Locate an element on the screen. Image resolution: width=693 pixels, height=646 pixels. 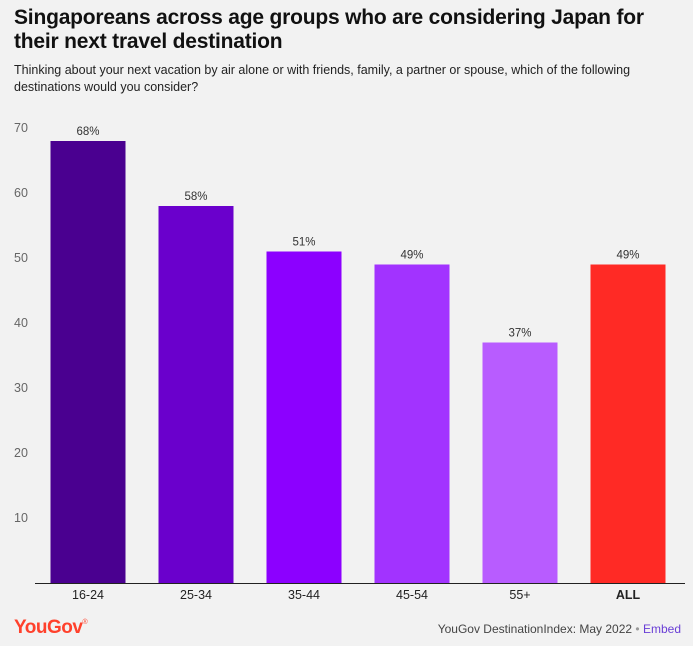
y-tick-label: 40 is located at coordinates (21, 323).